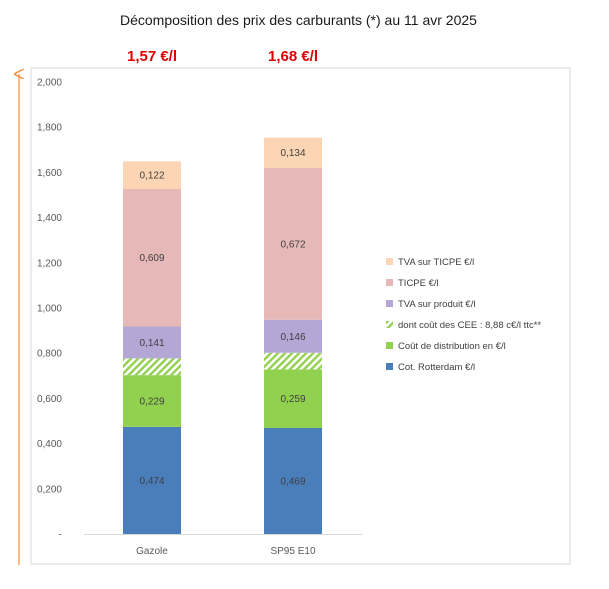 The image size is (609, 589). What do you see at coordinates (293, 56) in the screenshot?
I see `total-price-sp95-e10: 1,68 €/l` at bounding box center [293, 56].